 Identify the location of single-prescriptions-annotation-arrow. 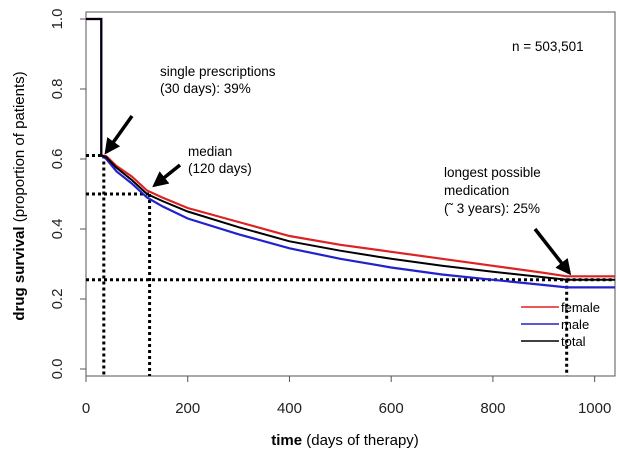
(119, 134).